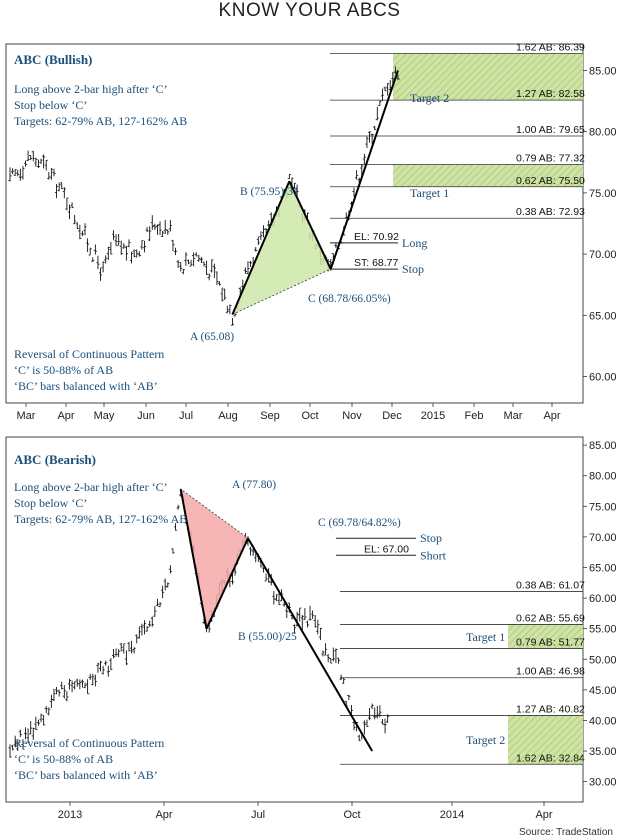  What do you see at coordinates (603, 630) in the screenshot?
I see `y-tick-label: 55.00` at bounding box center [603, 630].